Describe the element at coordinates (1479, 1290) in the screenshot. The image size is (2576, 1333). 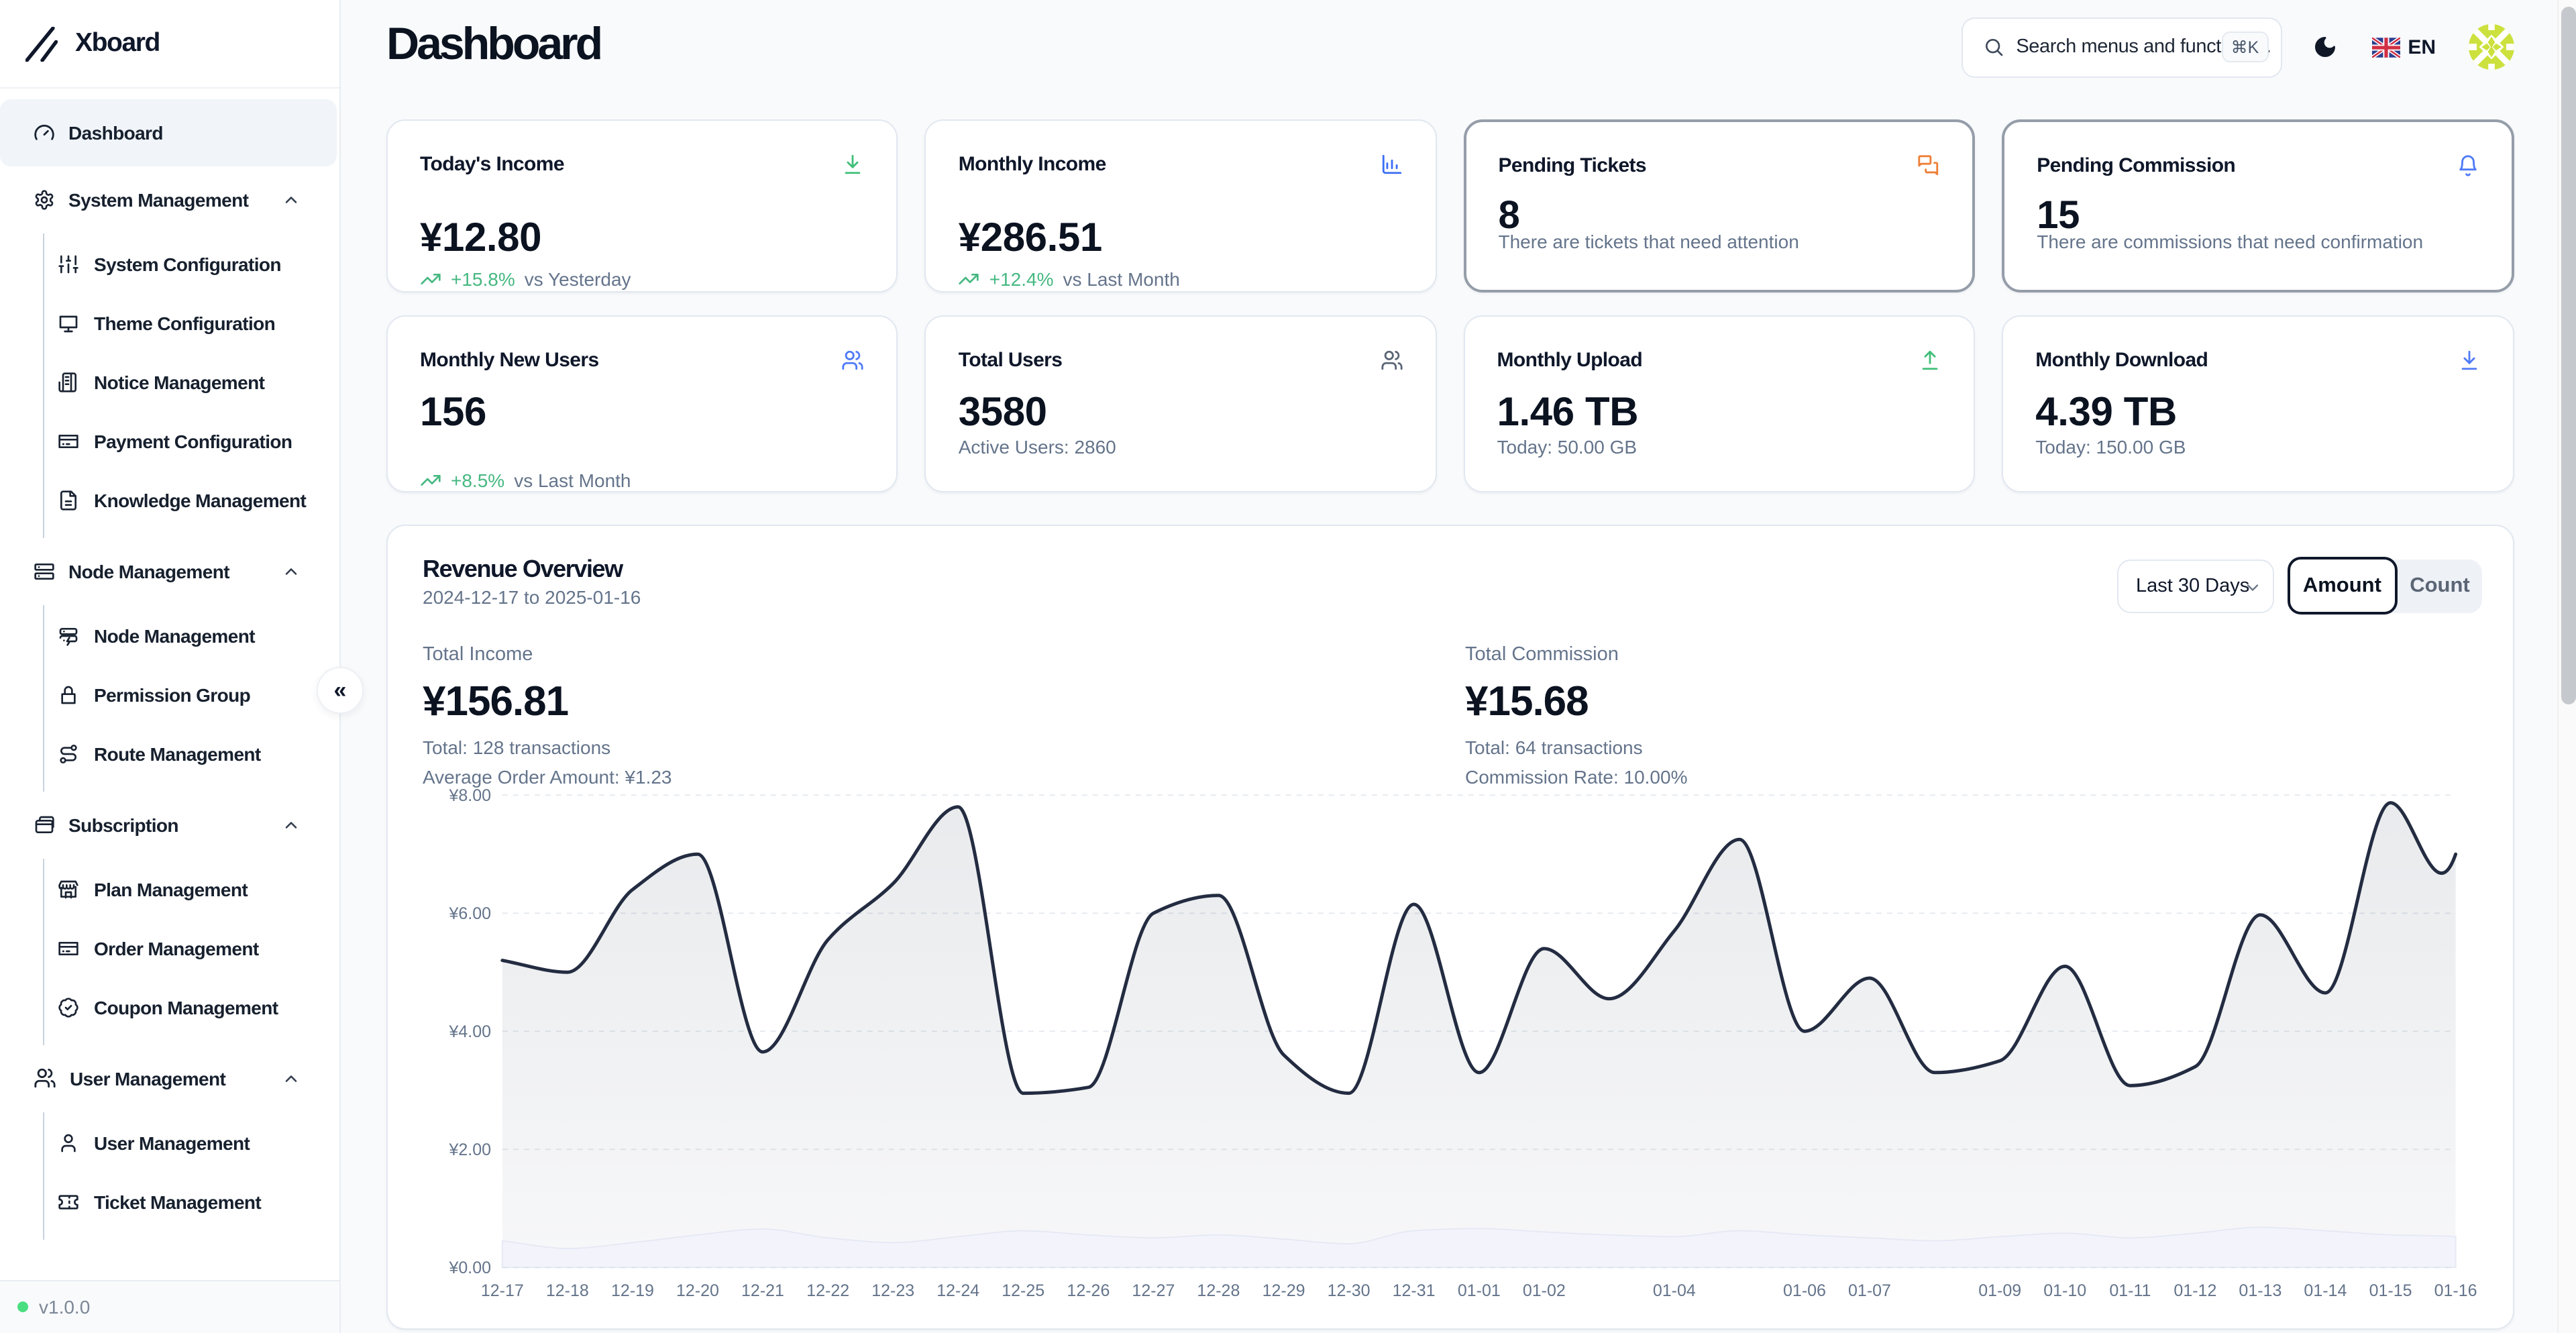
I see `svg-text: 01-01` at that location.